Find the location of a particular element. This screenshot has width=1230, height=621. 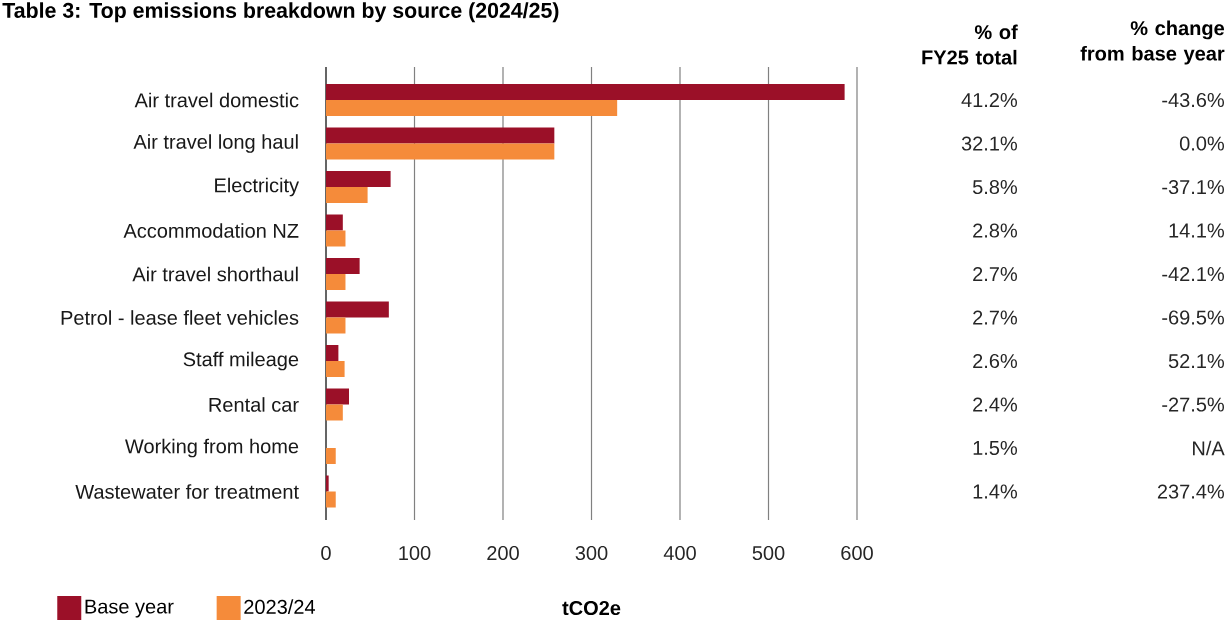

text: % change from base year is located at coordinates (1152, 42).